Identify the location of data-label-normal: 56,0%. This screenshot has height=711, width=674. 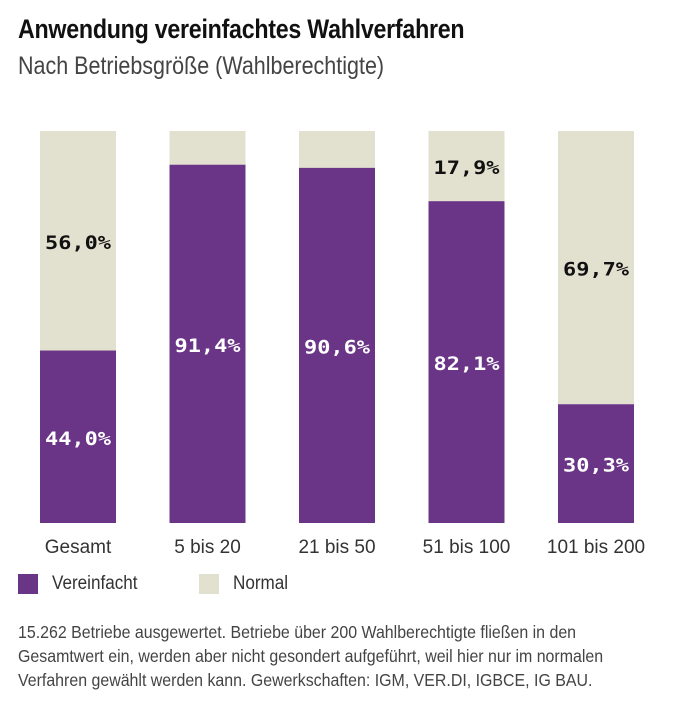
(78, 243).